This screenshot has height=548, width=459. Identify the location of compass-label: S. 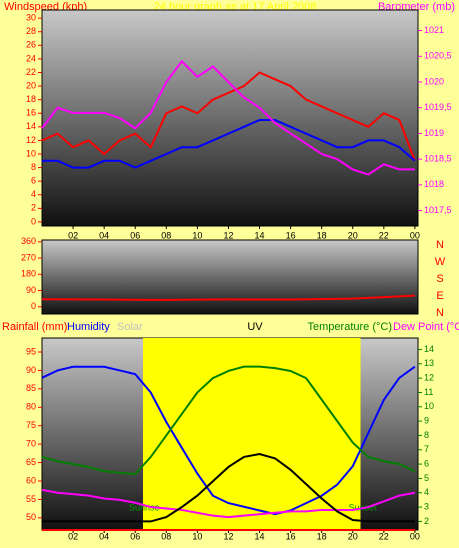
(439, 279).